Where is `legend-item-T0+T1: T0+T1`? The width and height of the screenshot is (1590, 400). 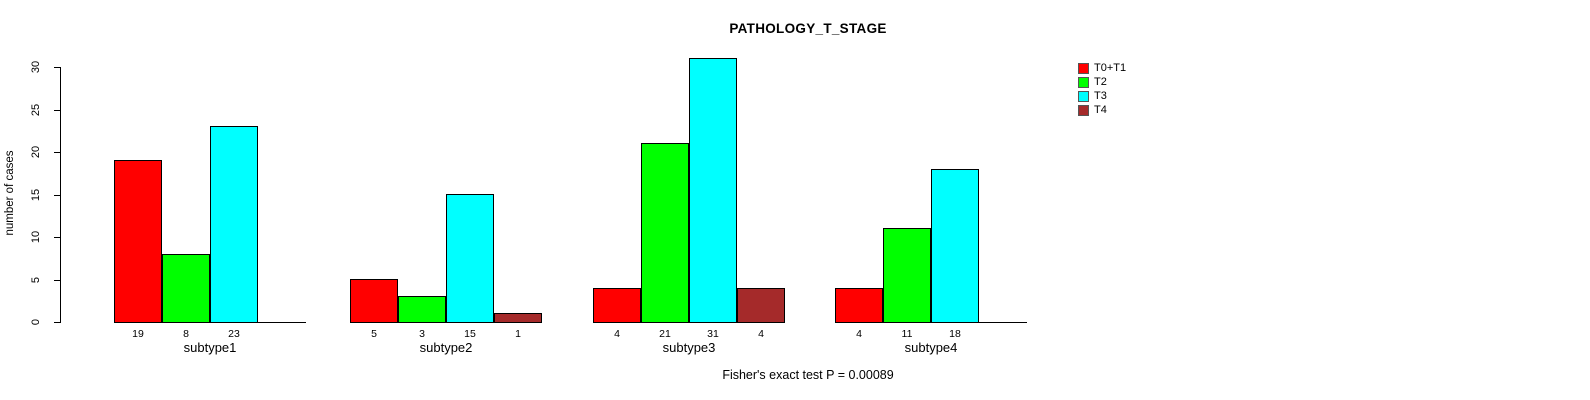
legend-item-T0+T1: T0+T1 is located at coordinates (1102, 68).